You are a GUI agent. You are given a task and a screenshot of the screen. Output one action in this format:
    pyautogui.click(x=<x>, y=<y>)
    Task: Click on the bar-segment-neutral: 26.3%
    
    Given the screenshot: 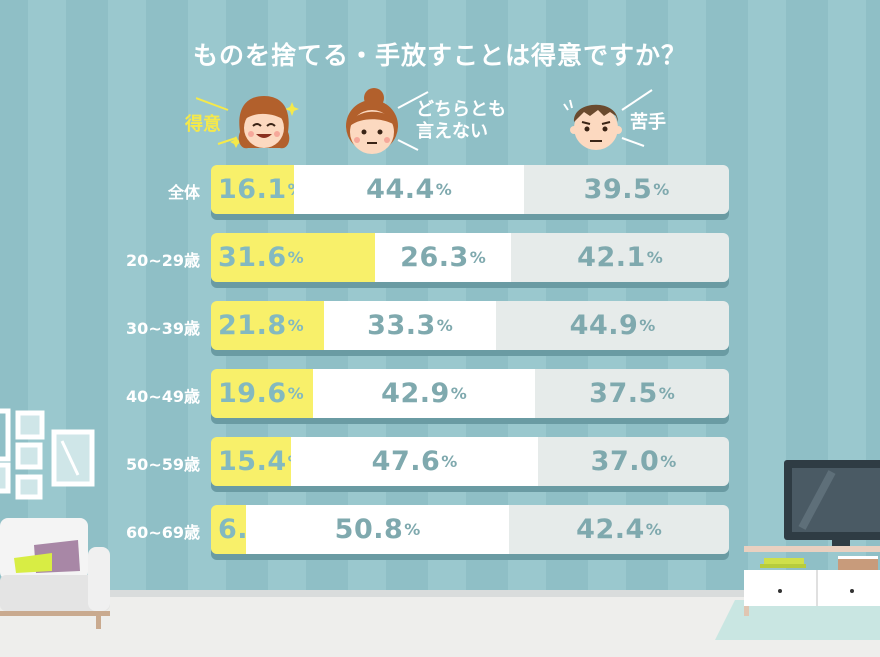 What is the action you would take?
    pyautogui.click(x=443, y=257)
    